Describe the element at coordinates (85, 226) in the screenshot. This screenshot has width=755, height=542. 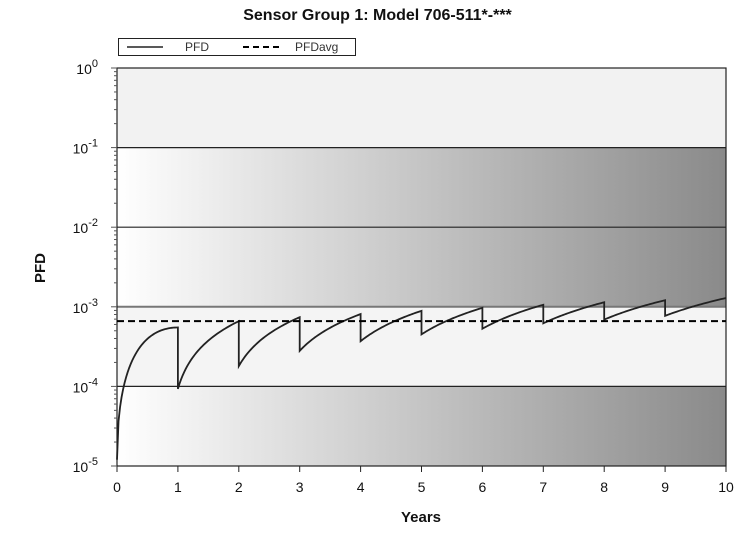
I see `y-tick-label: 10⁻²` at that location.